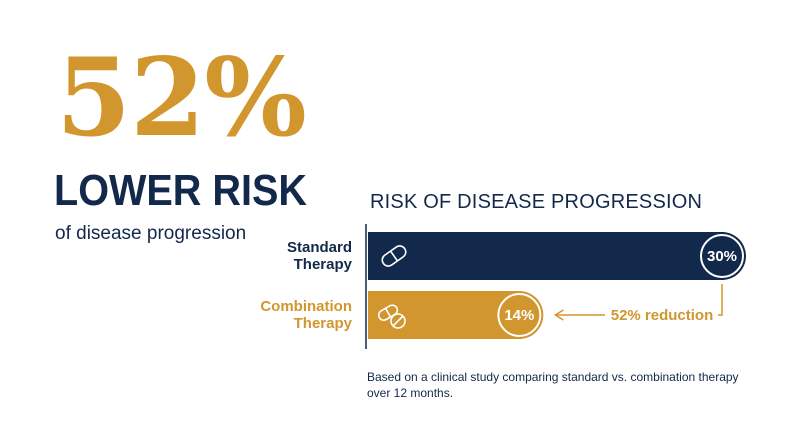 The height and width of the screenshot is (447, 800). Describe the element at coordinates (320, 256) in the screenshot. I see `category-label-0: Standard Therapy` at that location.